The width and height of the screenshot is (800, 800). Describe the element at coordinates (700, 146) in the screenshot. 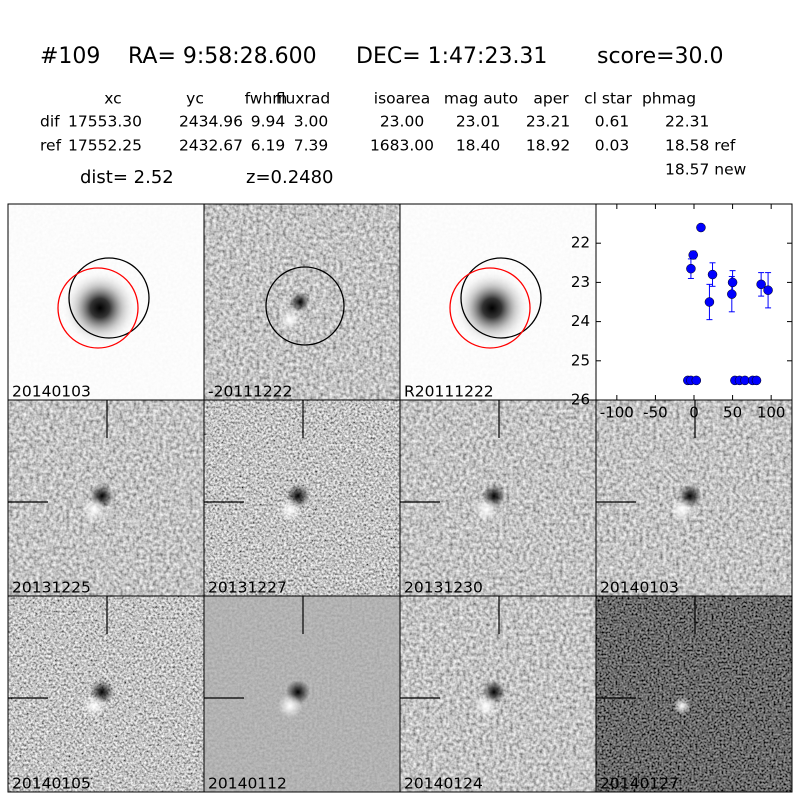

I see `cell: 18.58 ref` at that location.